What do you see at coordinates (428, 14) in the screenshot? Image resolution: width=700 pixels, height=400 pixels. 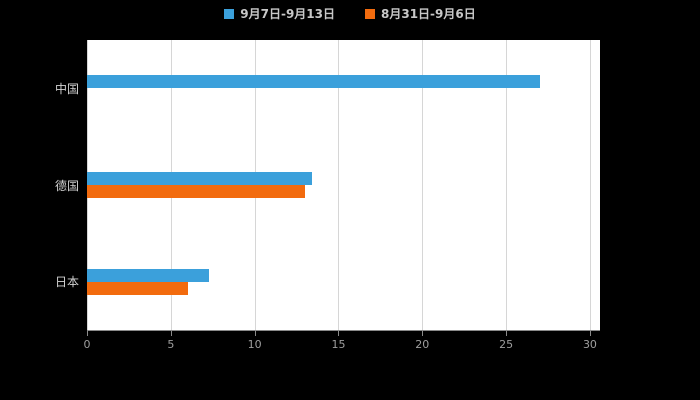 I see `legend-label-week2: 8月31日-9月6日` at bounding box center [428, 14].